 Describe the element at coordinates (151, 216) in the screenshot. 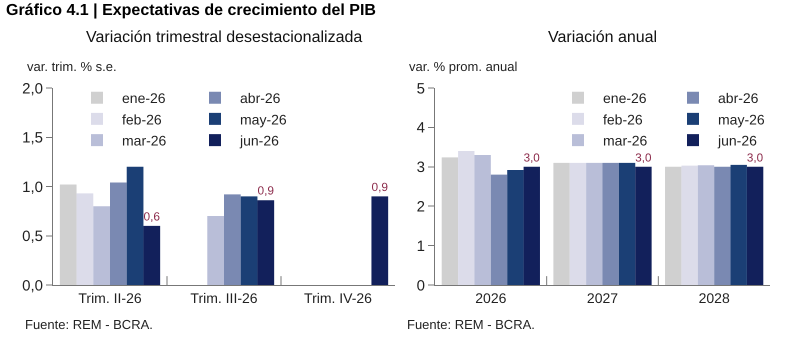

I see `data-label: 0,6` at that location.